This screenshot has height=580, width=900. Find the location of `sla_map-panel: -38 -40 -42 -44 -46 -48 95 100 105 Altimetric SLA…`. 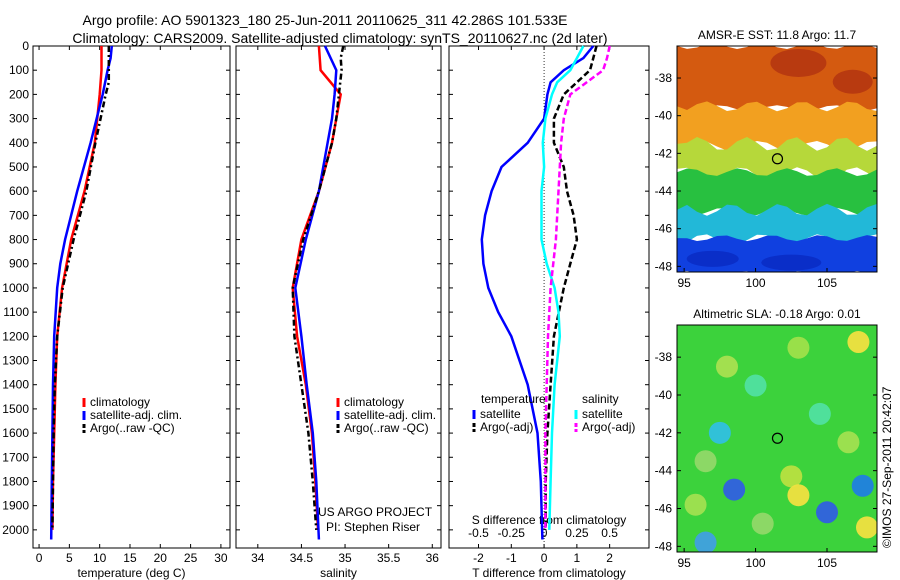

sla_map-panel: -38 -40 -42 -44 -46 -48 95 100 105 Altimetric SLA… is located at coordinates (766, 438).